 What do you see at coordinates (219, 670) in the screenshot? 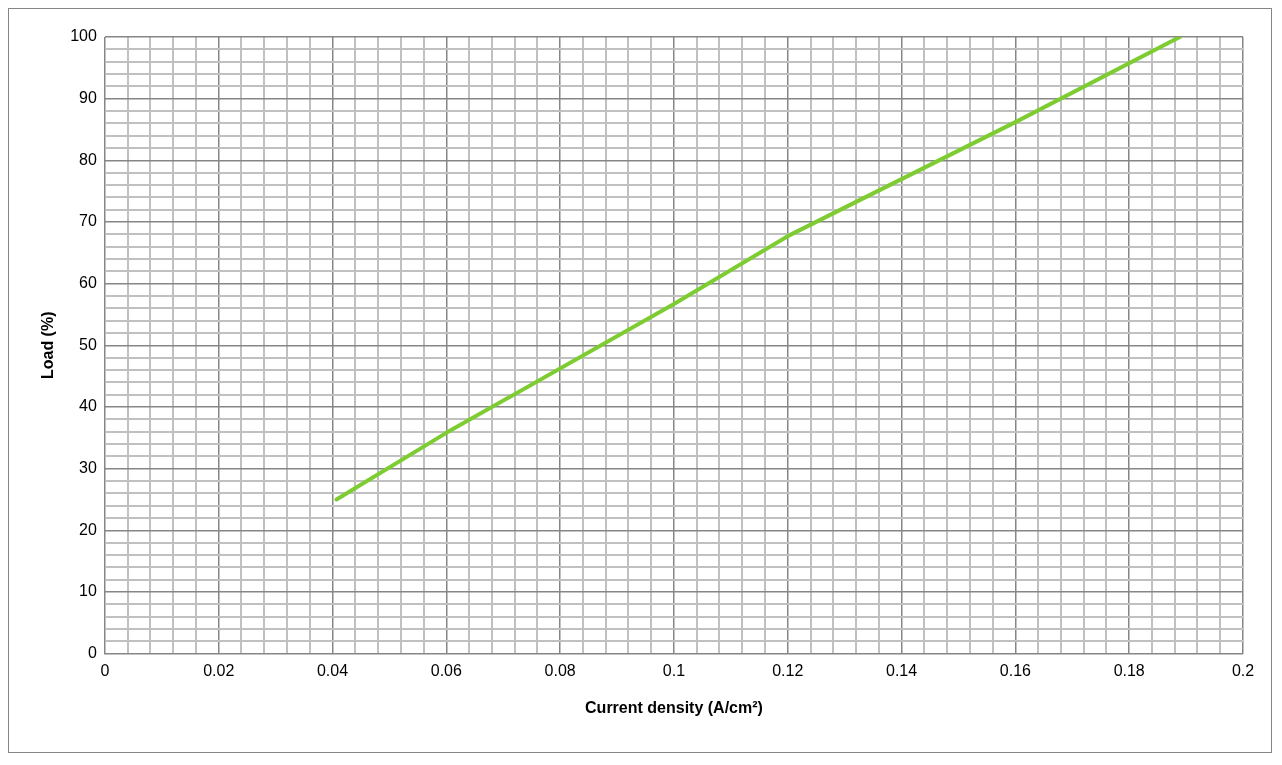
I see `x-tick-label: 0.02` at bounding box center [219, 670].